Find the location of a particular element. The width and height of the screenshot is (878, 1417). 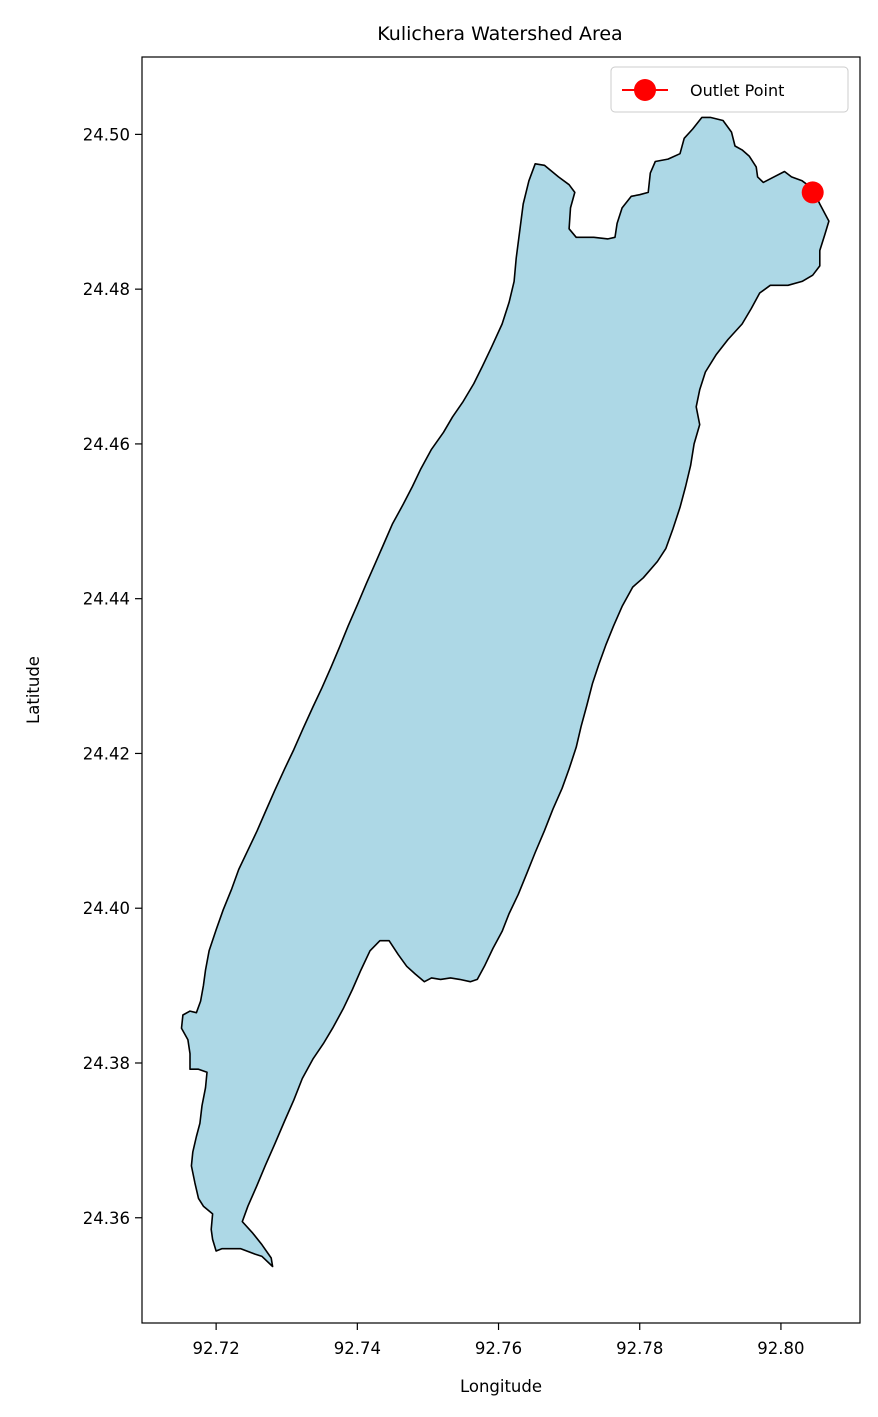

x-axis-label: Longitude is located at coordinates (501, 1386).